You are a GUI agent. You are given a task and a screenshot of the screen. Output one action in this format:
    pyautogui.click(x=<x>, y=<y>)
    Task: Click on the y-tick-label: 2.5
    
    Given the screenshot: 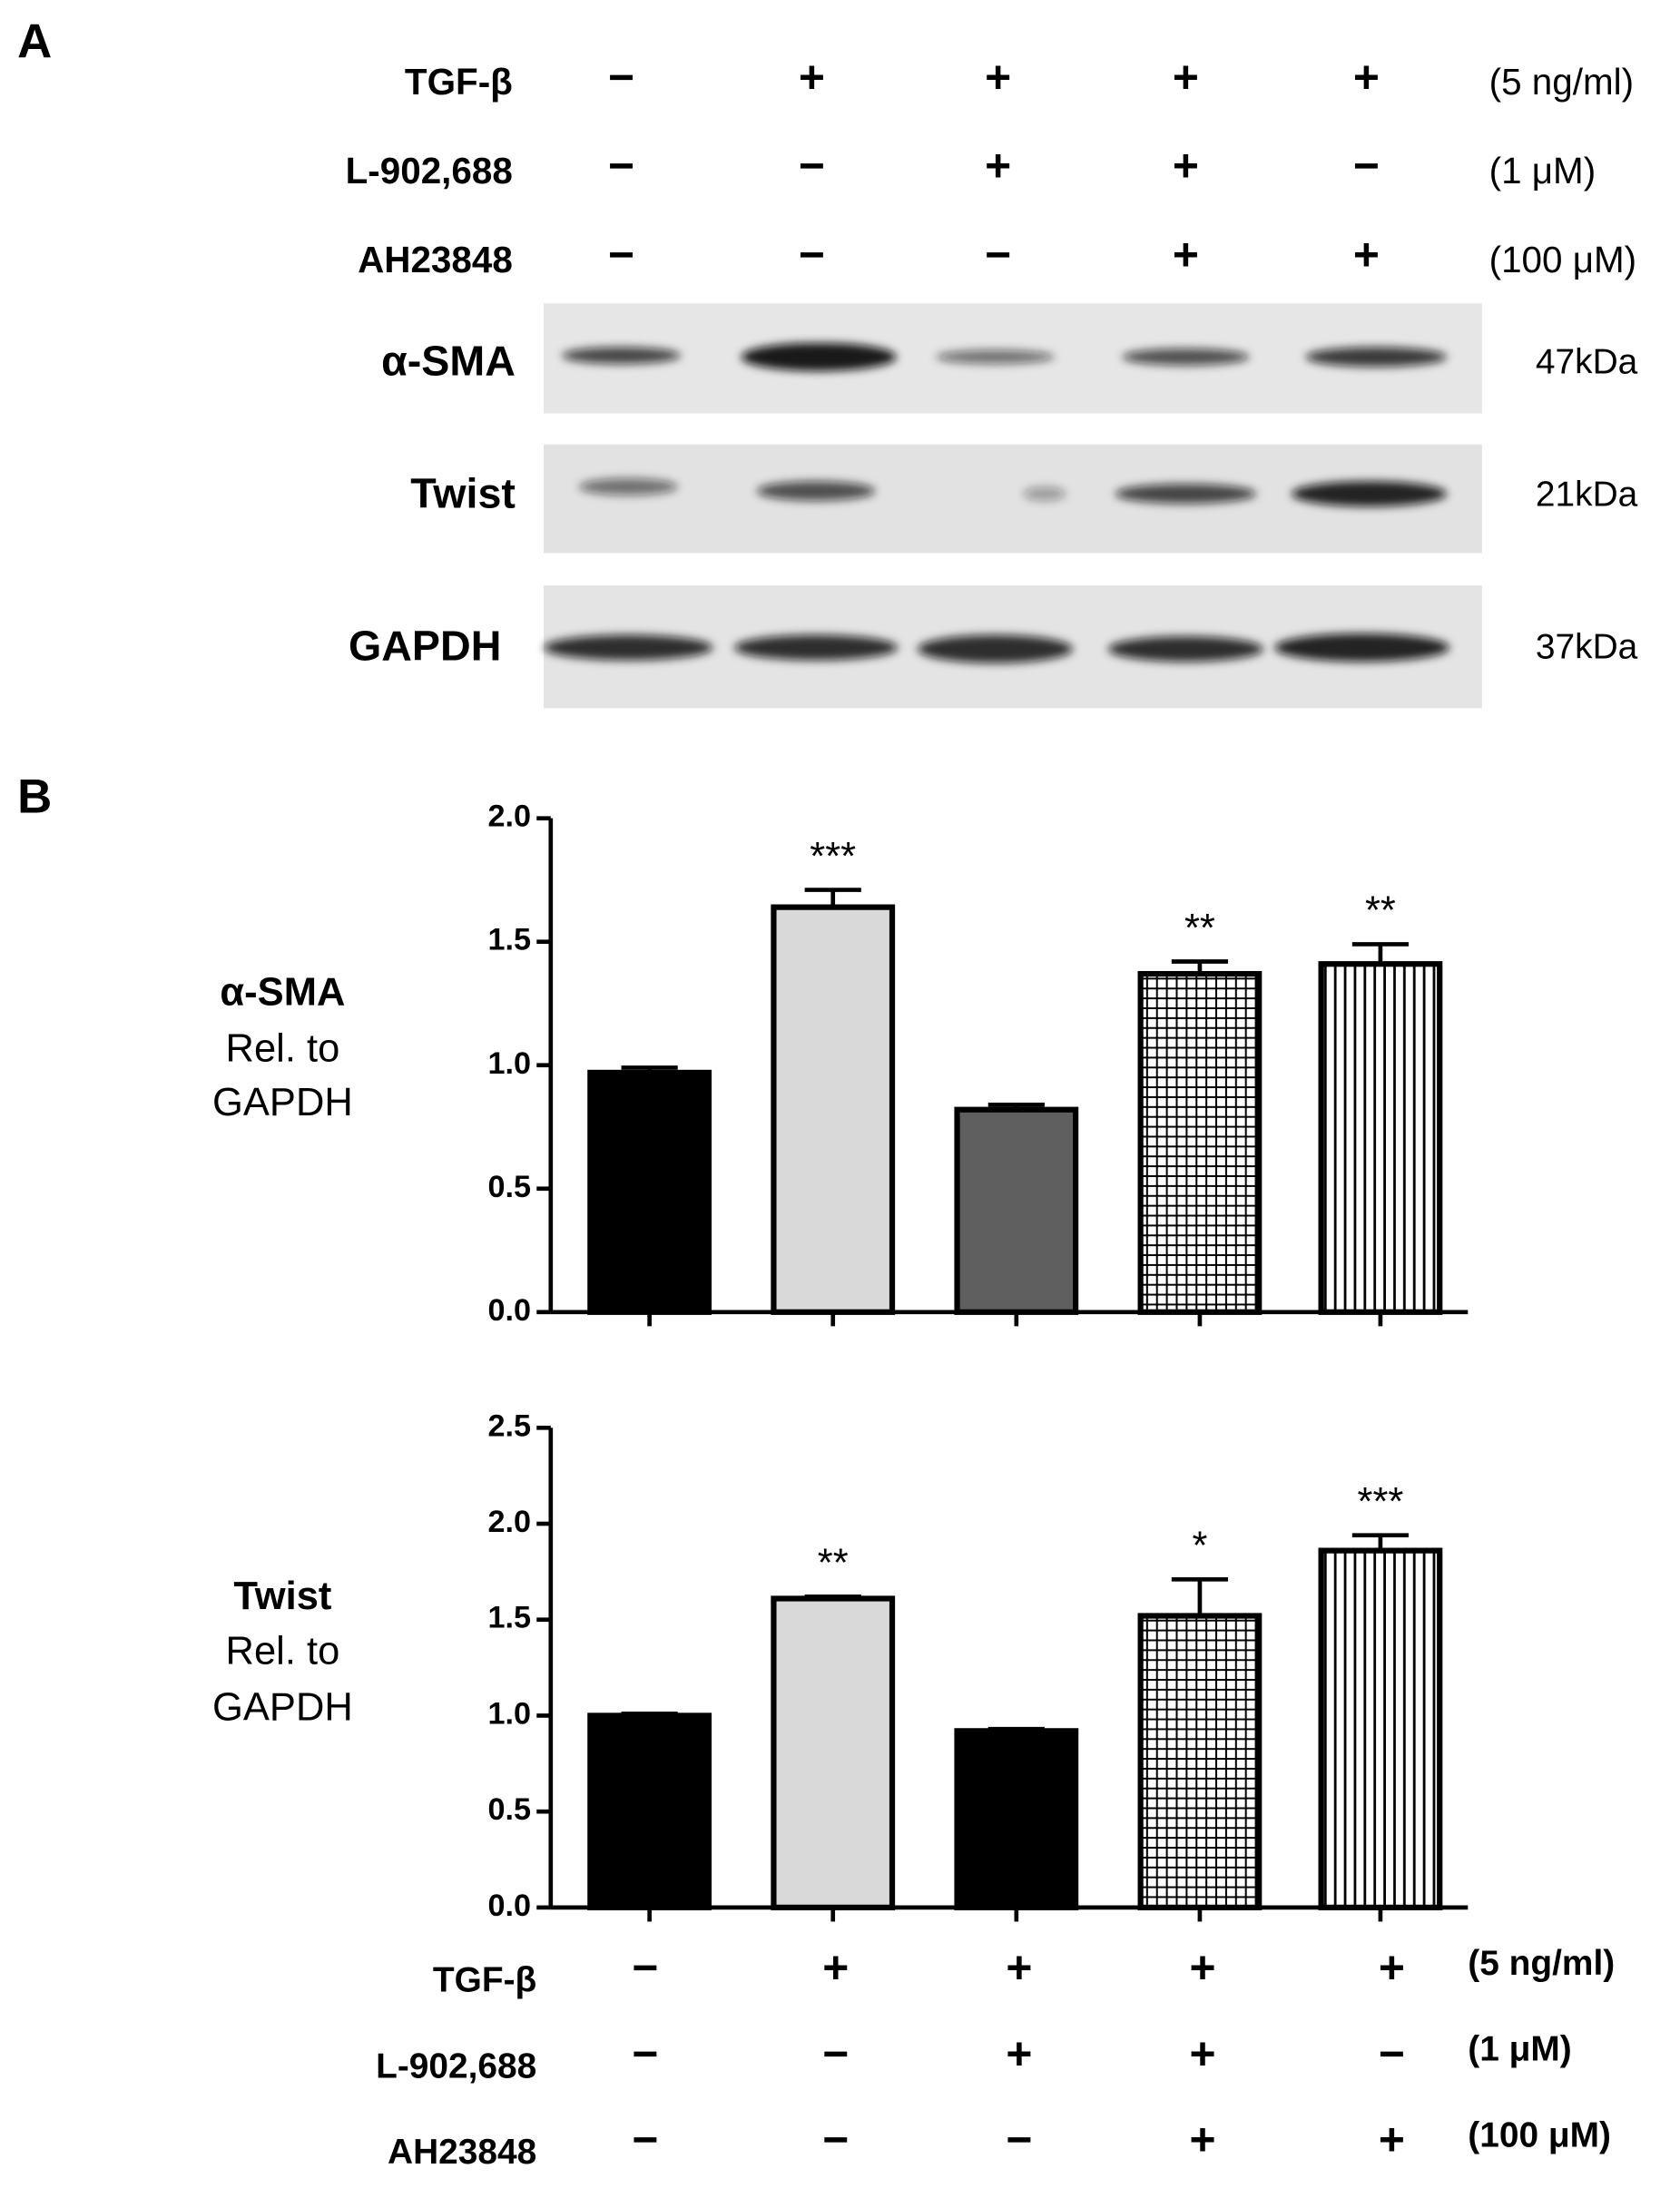 What is the action you would take?
    pyautogui.click(x=510, y=1425)
    